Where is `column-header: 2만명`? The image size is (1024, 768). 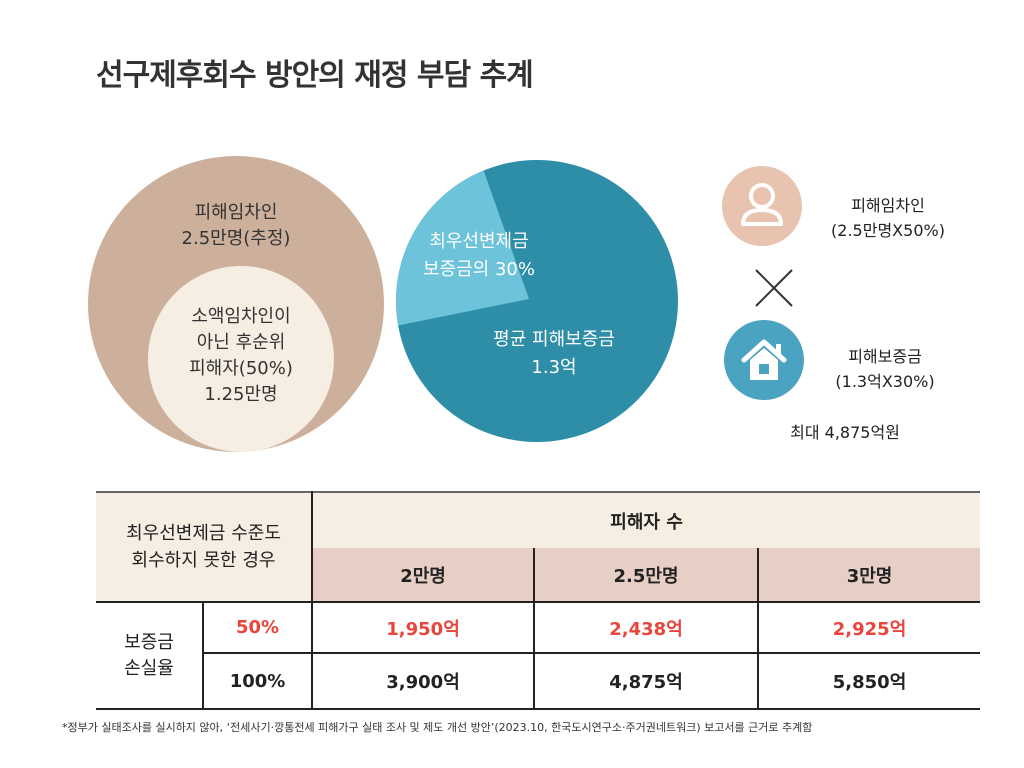
column-header: 2만명 is located at coordinates (423, 575).